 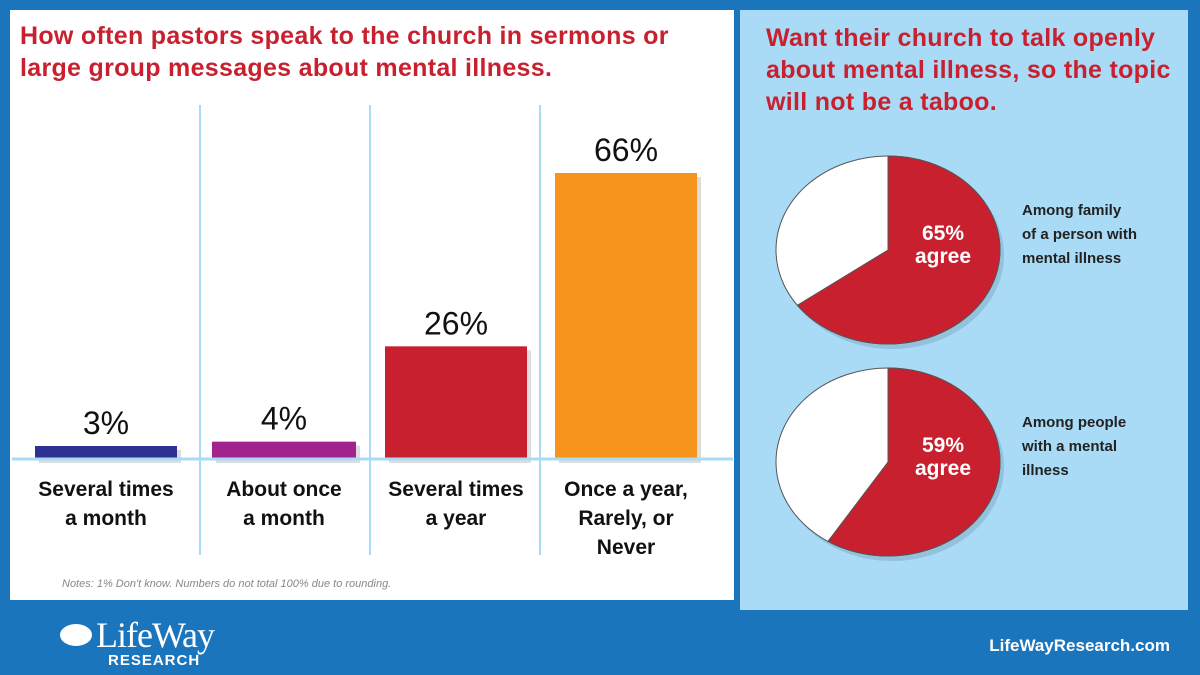 I want to click on category-label: Never, so click(x=626, y=547).